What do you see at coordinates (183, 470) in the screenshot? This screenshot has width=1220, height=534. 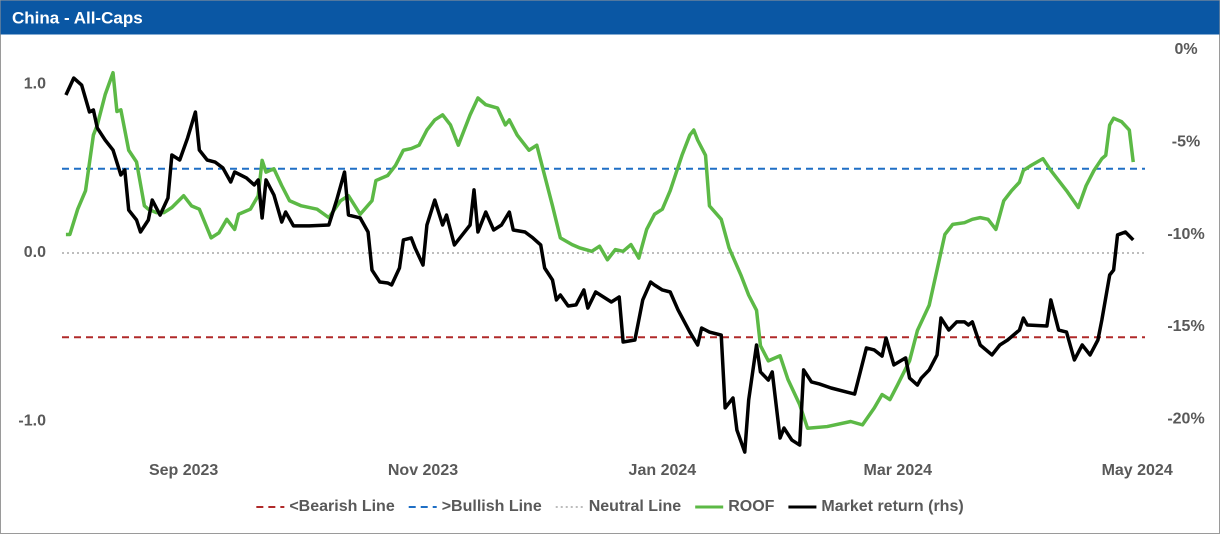 I see `x-tick-label: Sep 2023` at bounding box center [183, 470].